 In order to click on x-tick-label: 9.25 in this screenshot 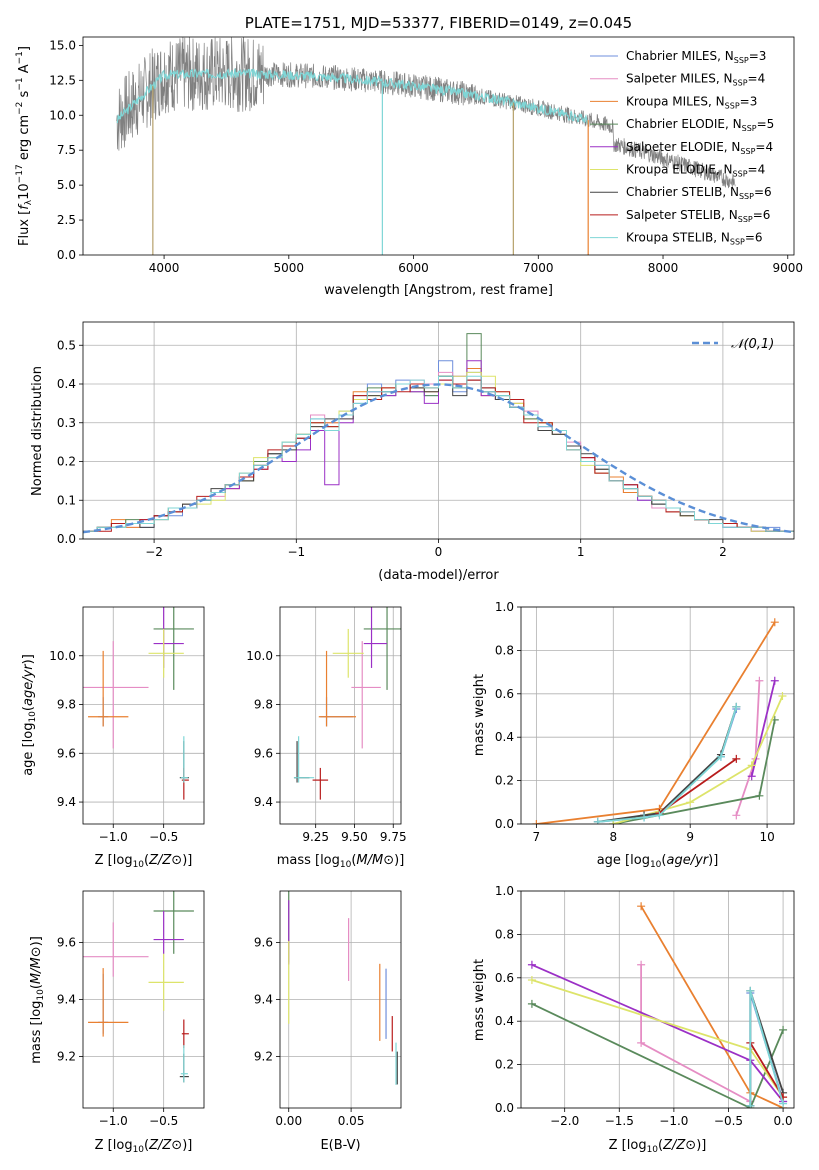, I will do `click(315, 837)`.